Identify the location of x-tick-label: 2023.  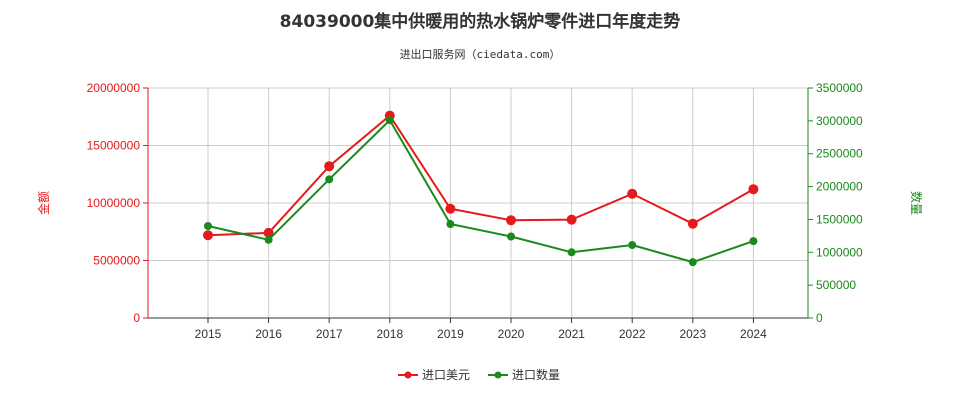
(692, 334).